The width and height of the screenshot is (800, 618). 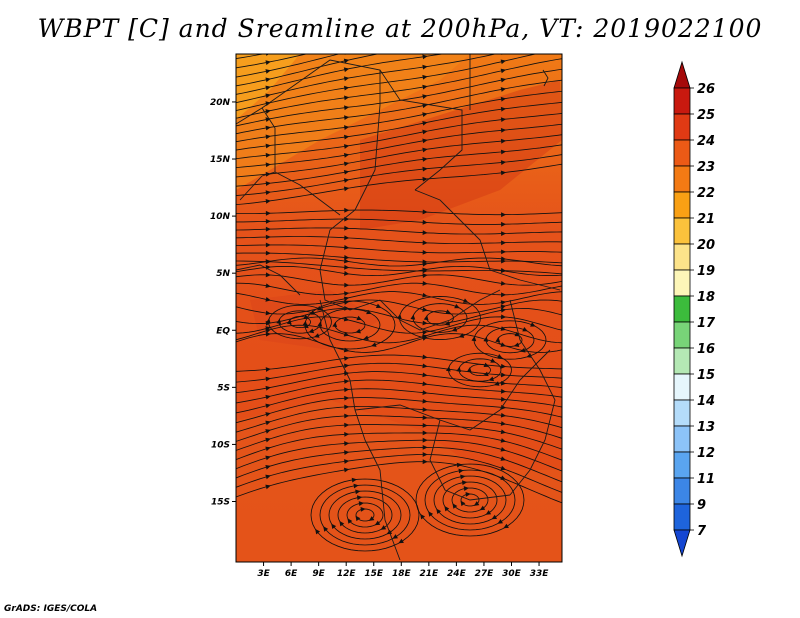 What do you see at coordinates (706, 193) in the screenshot?
I see `colorbar-label: 22` at bounding box center [706, 193].